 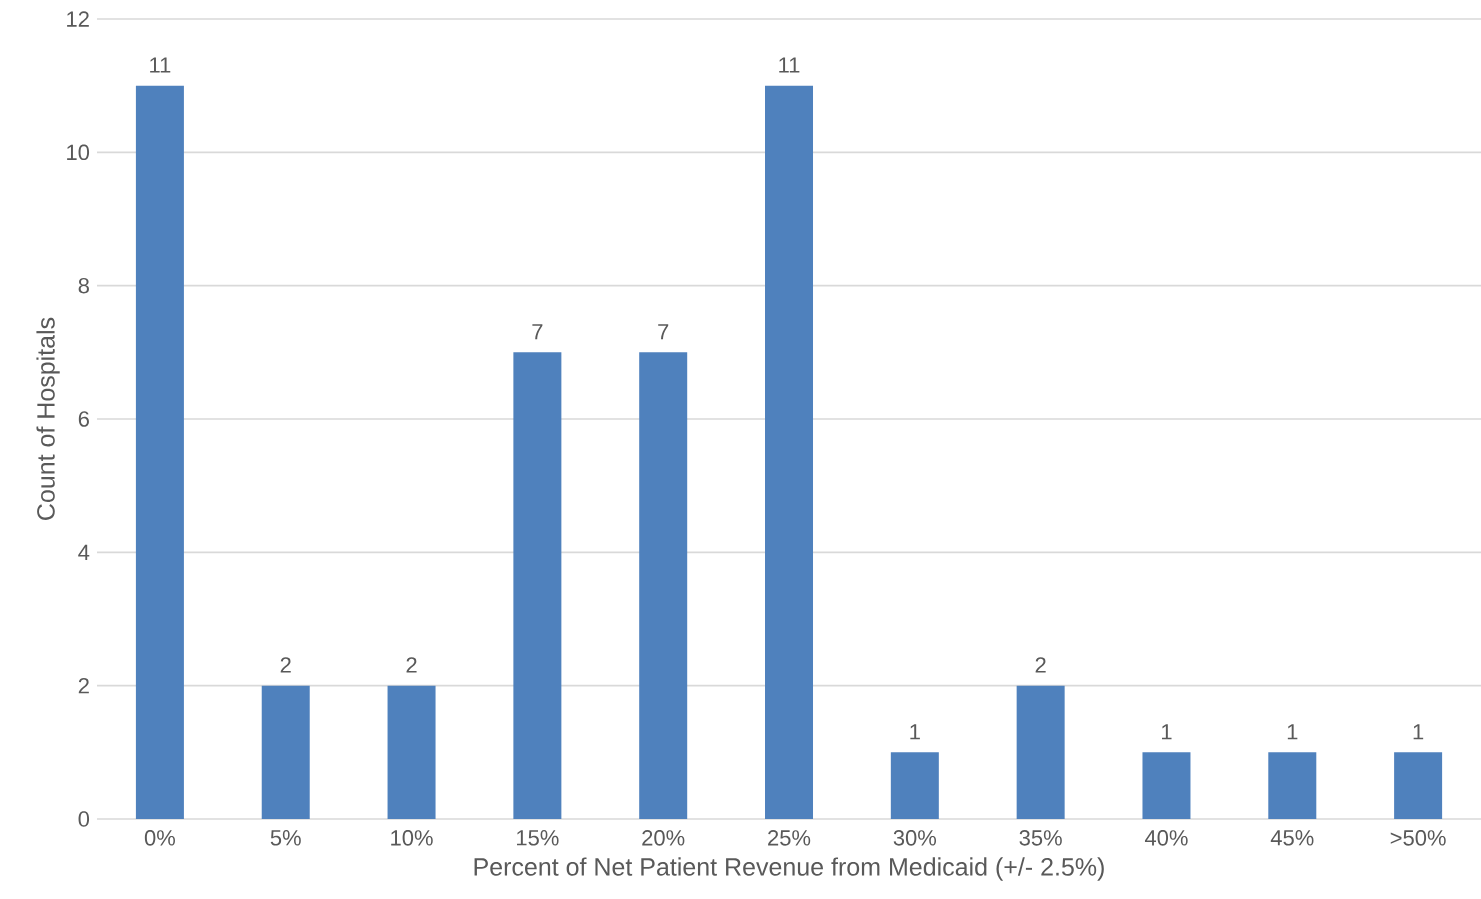 What do you see at coordinates (83, 686) in the screenshot?
I see `y-tick-label: 2` at bounding box center [83, 686].